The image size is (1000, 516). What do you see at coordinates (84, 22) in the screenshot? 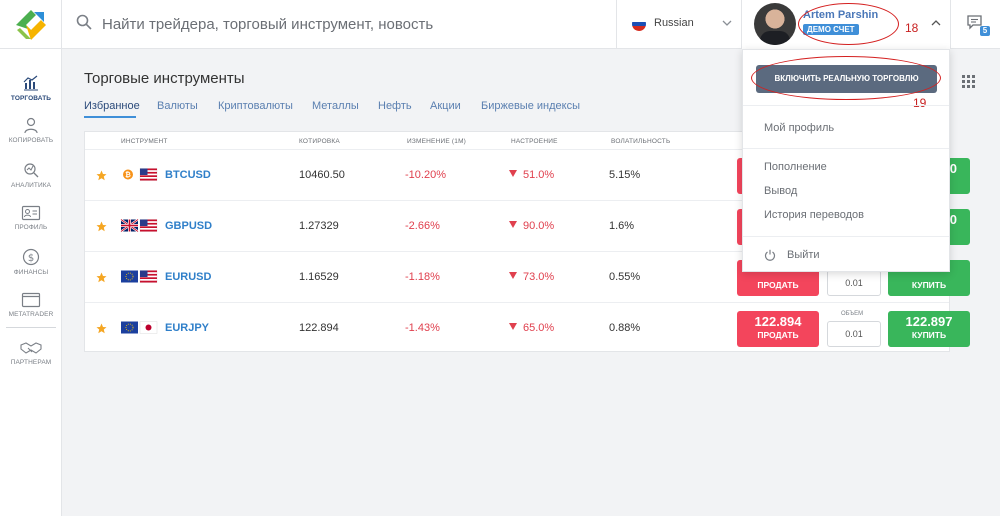
I see `search-icon` at bounding box center [84, 22].